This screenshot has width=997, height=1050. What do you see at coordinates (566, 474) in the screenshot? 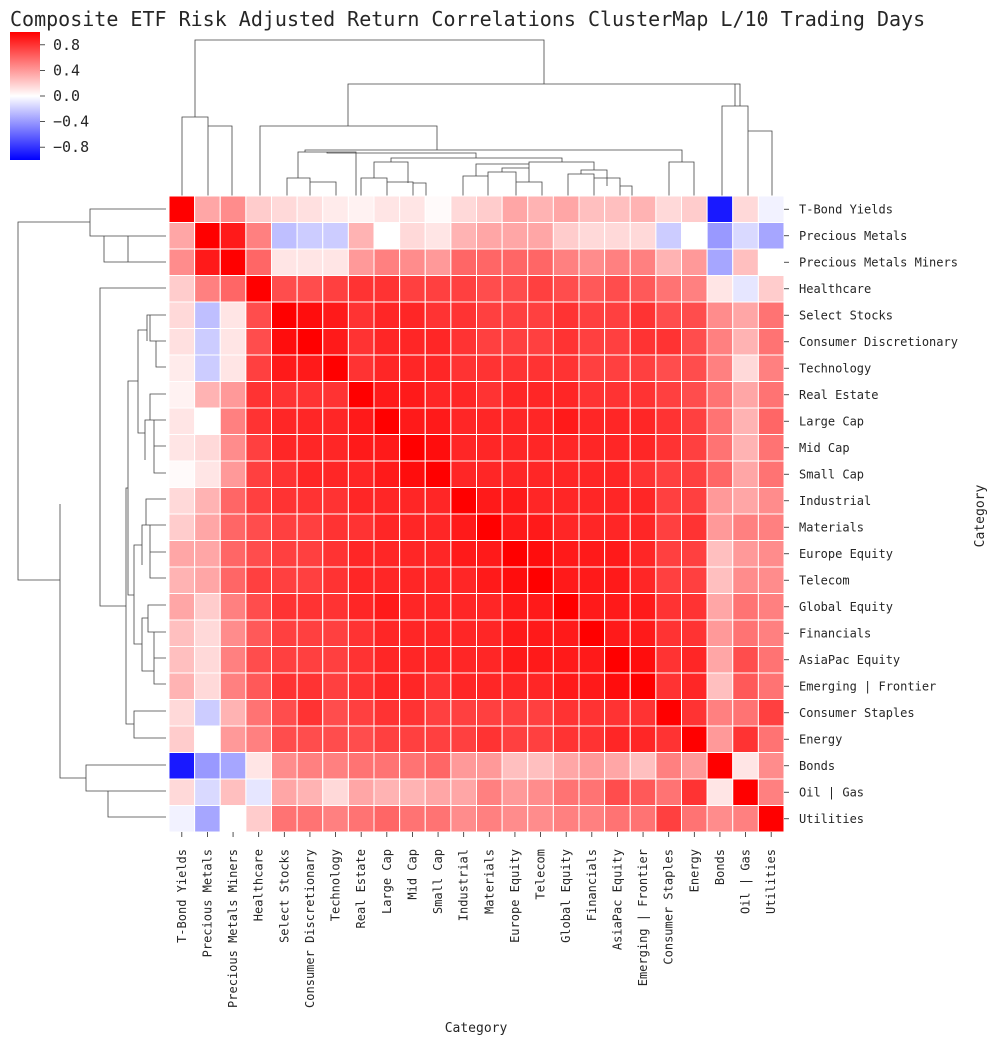
I see `heatmap-cell-r10-c15` at bounding box center [566, 474].